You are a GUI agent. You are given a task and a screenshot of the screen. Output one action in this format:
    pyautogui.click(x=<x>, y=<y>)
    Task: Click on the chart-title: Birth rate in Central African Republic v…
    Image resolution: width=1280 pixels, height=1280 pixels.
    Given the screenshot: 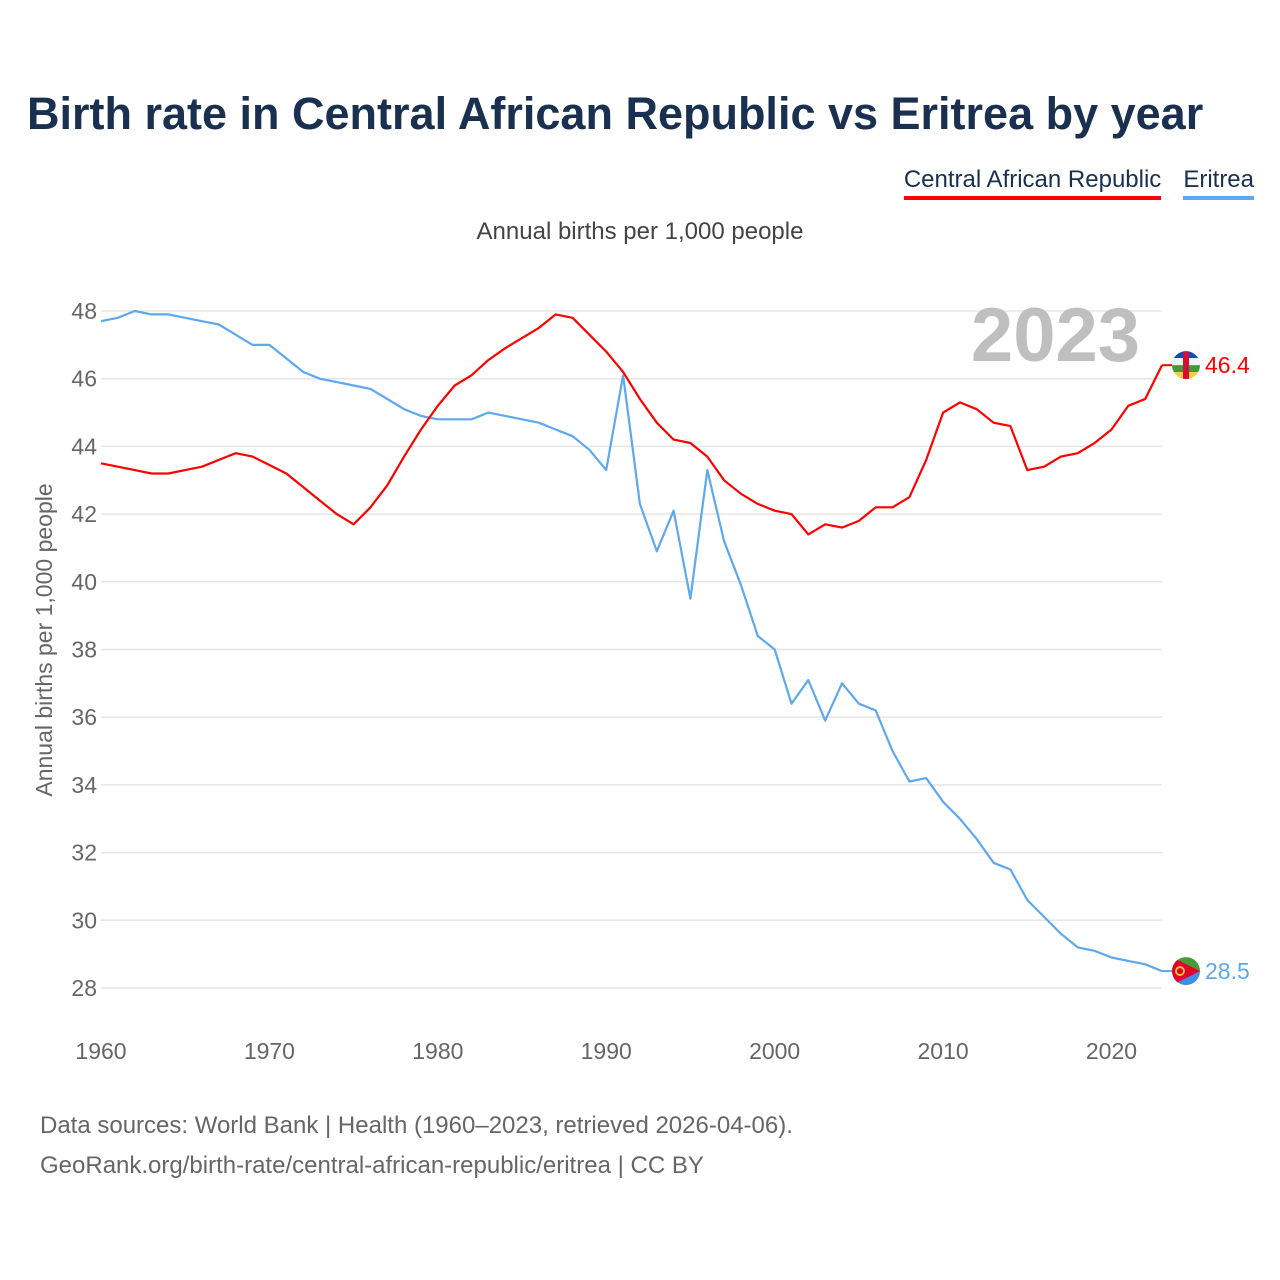 What is the action you would take?
    pyautogui.click(x=615, y=113)
    